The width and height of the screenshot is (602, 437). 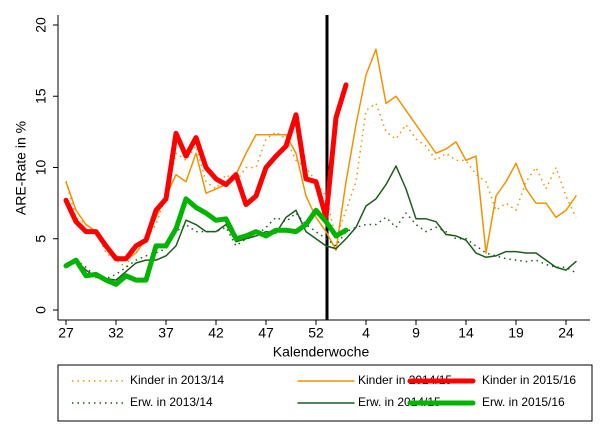 I want to click on x-tick-label: 37, so click(x=166, y=333).